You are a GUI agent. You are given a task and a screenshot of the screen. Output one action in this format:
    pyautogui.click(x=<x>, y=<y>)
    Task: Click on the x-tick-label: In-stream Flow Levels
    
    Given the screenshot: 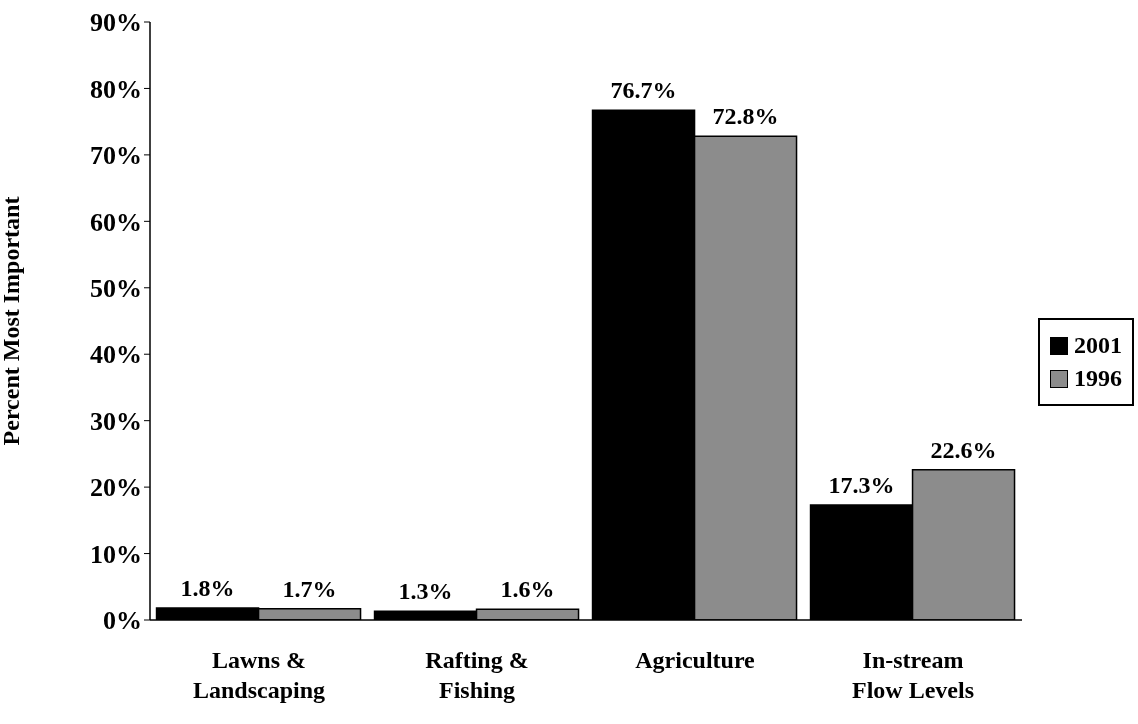 What is the action you would take?
    pyautogui.click(x=913, y=675)
    